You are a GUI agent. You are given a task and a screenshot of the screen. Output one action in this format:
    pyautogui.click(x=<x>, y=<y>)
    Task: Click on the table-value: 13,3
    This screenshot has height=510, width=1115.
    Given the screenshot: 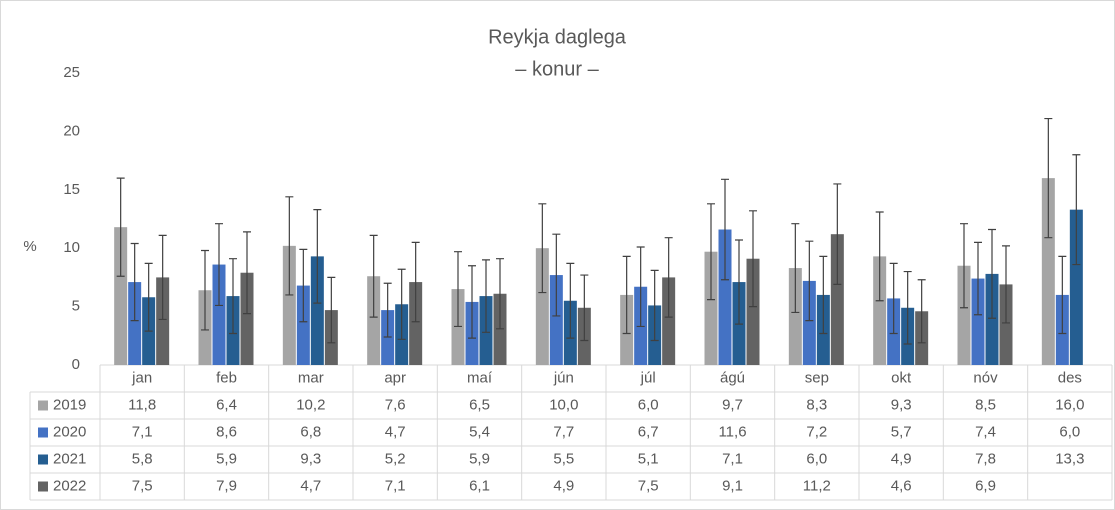 What is the action you would take?
    pyautogui.click(x=1069, y=458)
    